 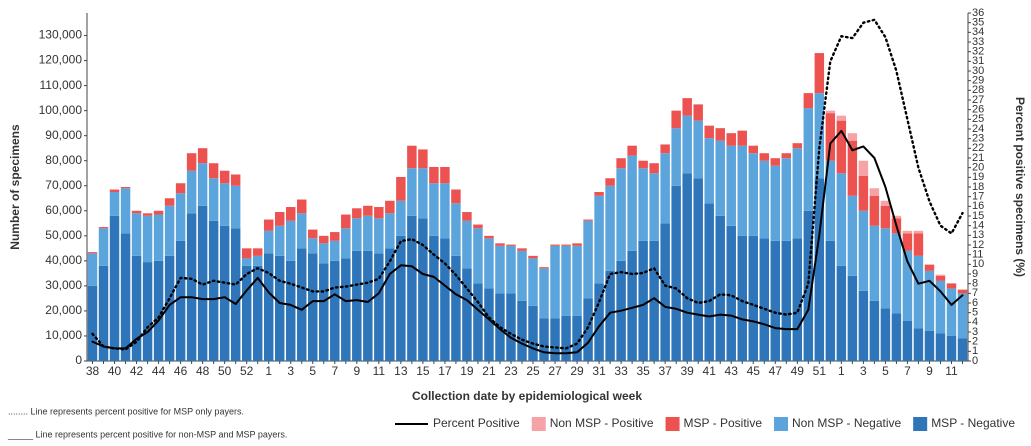 What do you see at coordinates (356, 371) in the screenshot?
I see `x-tick-label: 9` at bounding box center [356, 371].